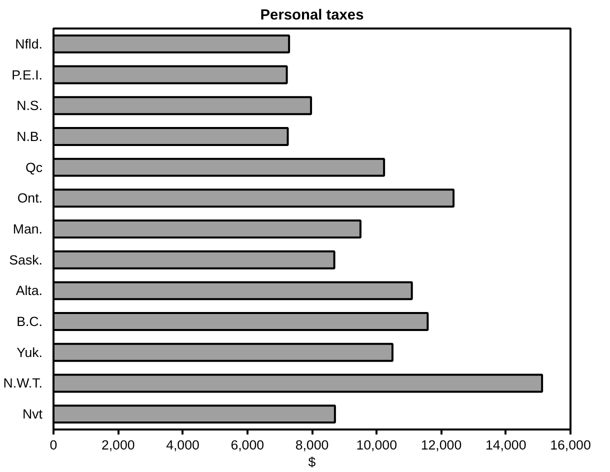  Describe the element at coordinates (29, 322) in the screenshot. I see `y-tick-label: B.C.` at that location.